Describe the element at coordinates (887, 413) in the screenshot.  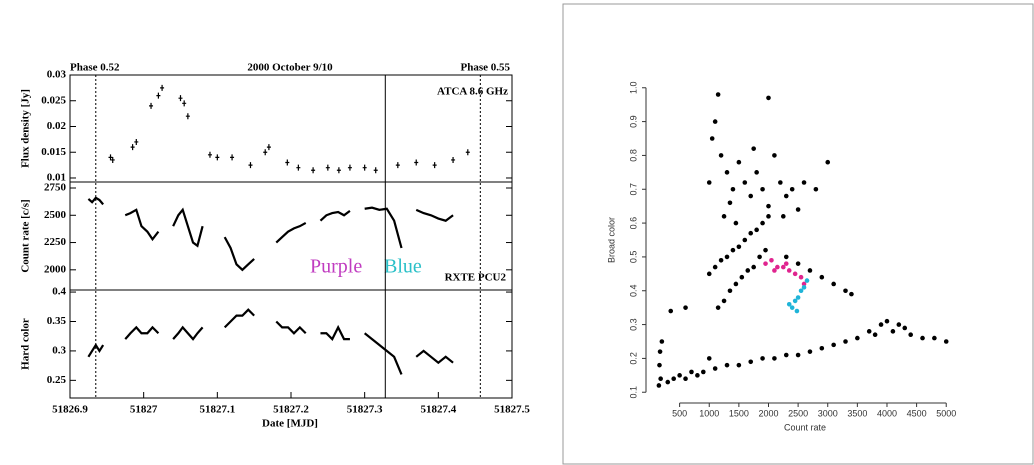
I see `x-tick-label: 4000` at that location.